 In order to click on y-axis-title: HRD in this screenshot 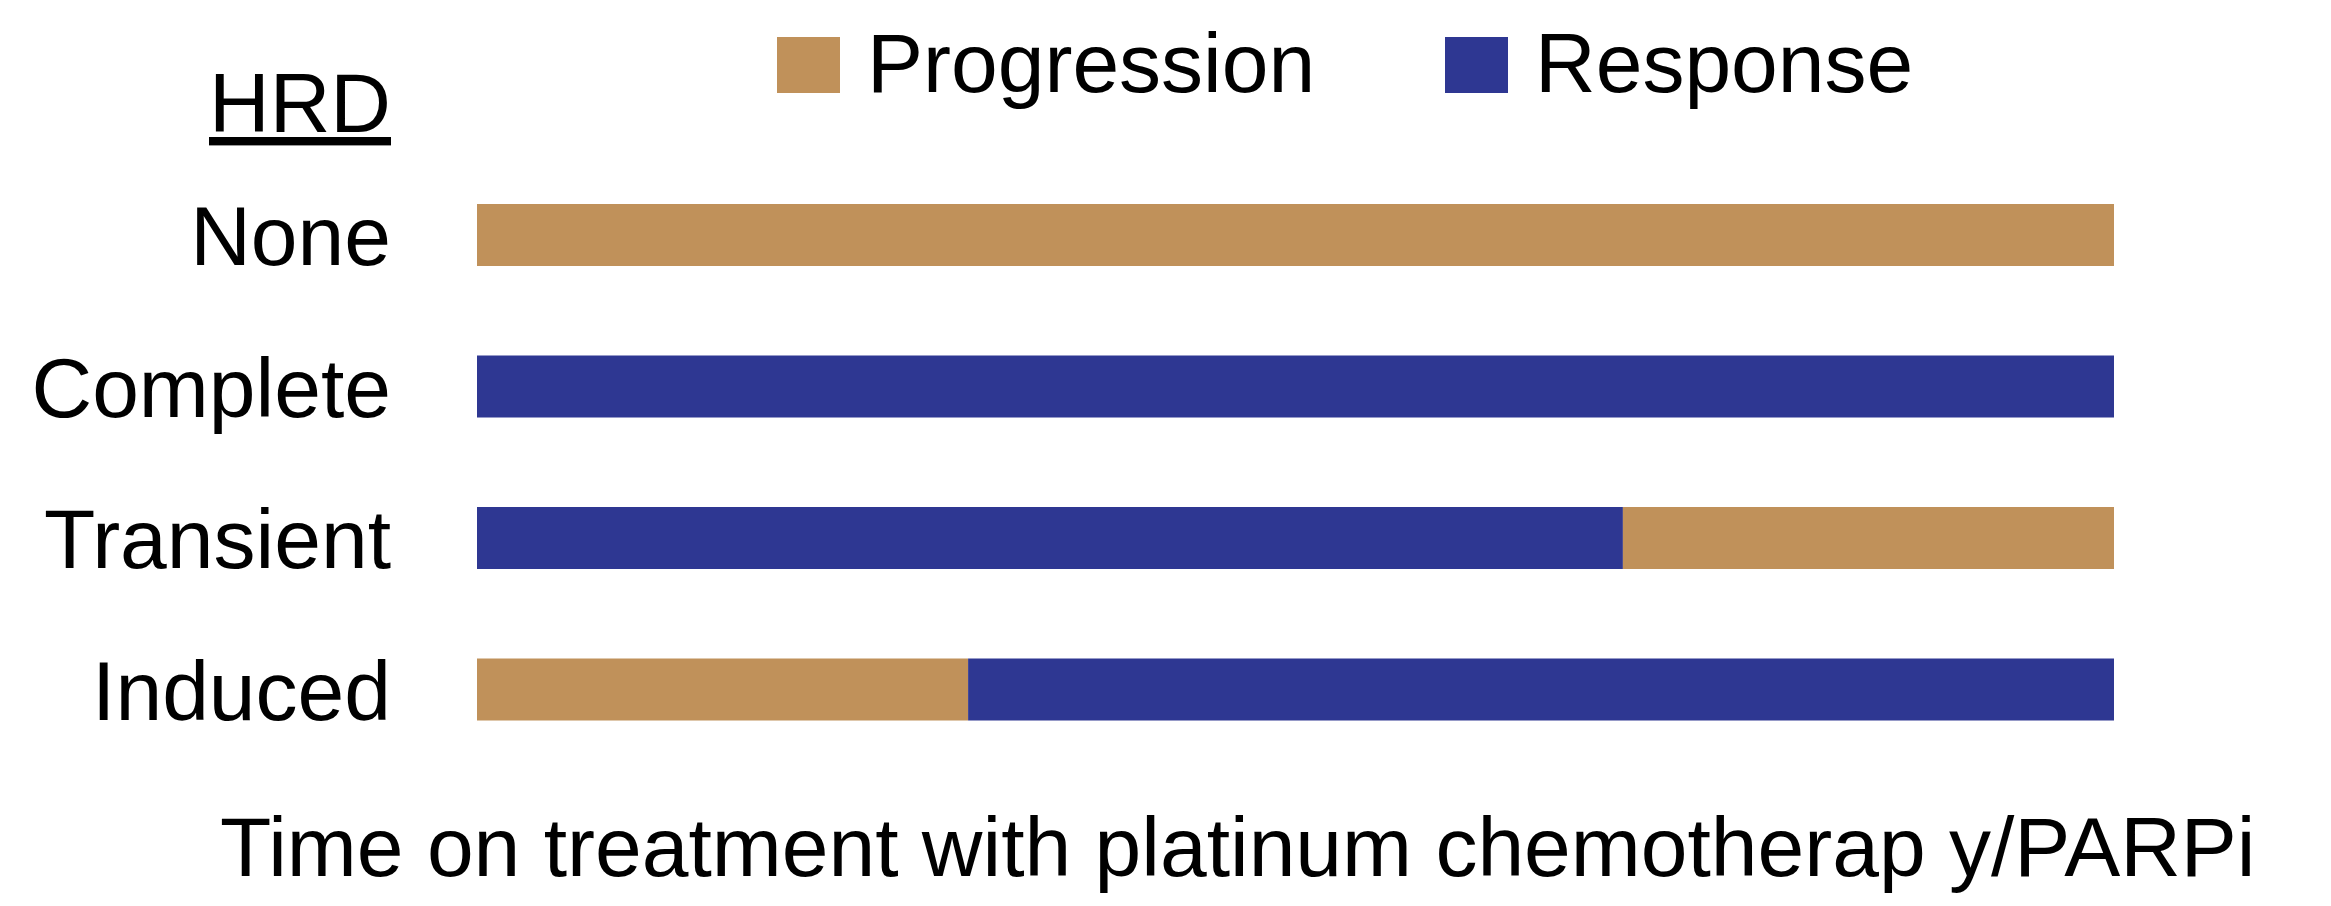, I will do `click(300, 103)`.